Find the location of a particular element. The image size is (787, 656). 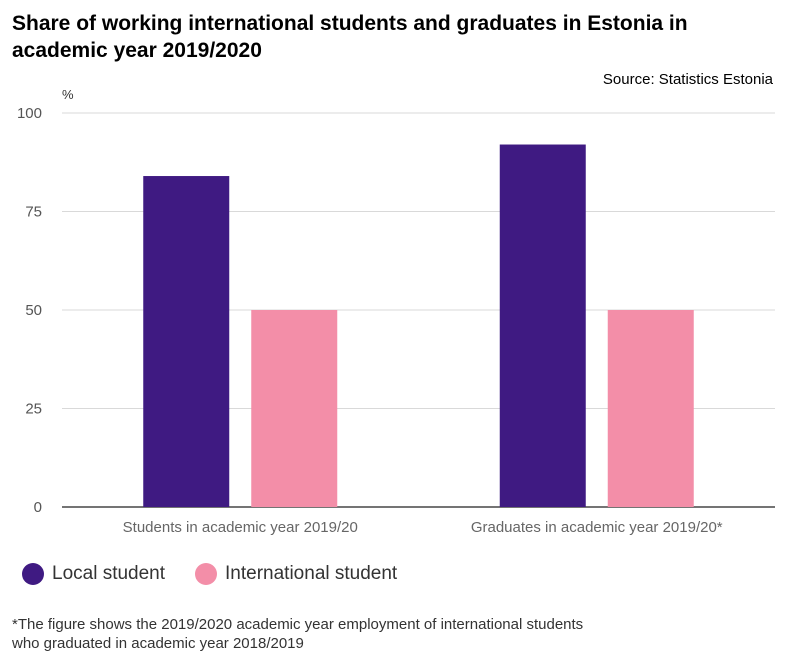

legend-item: Local student is located at coordinates (93, 574).